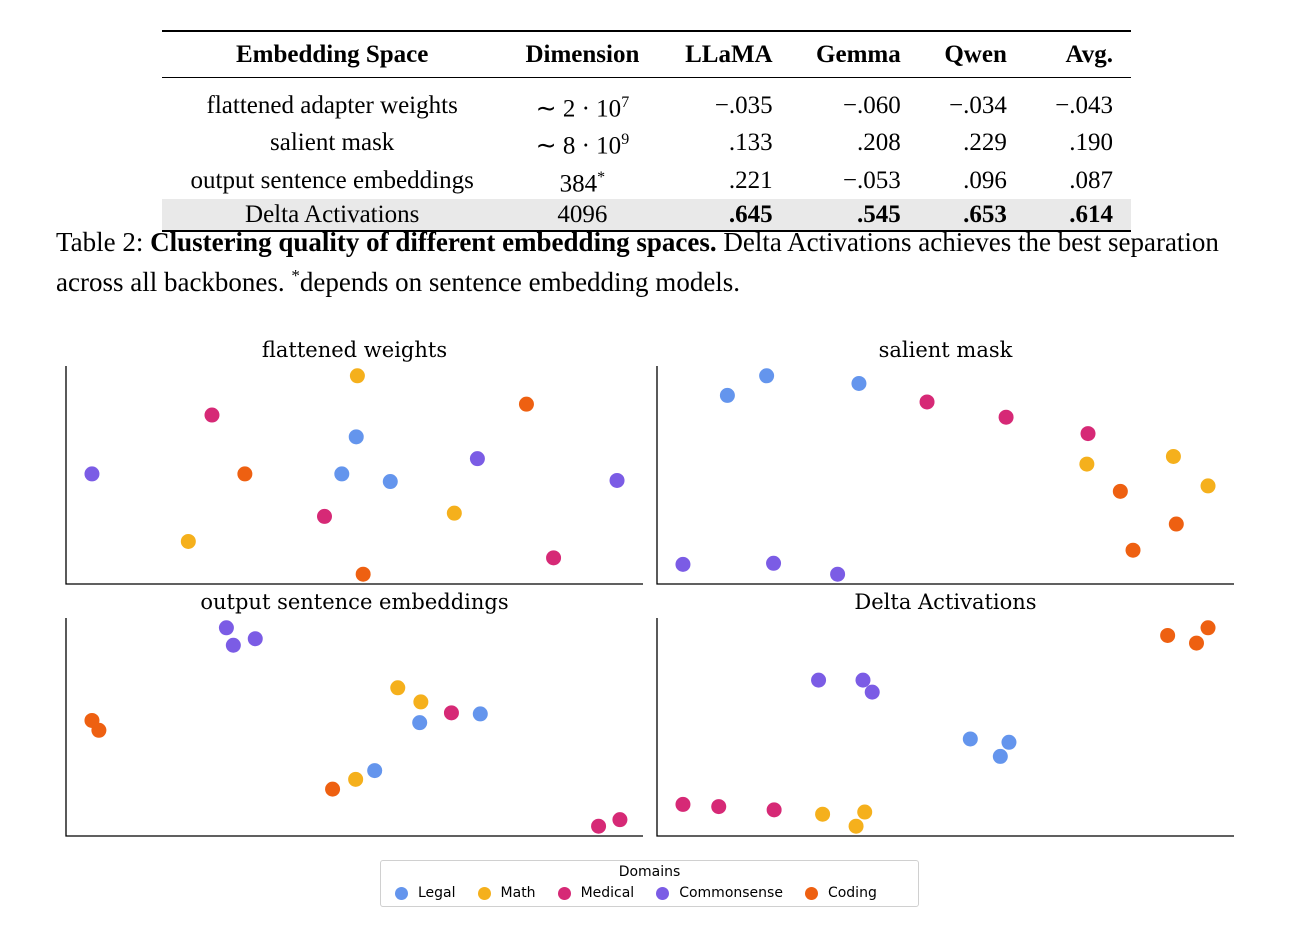  What do you see at coordinates (1091, 214) in the screenshot?
I see `cell-avg: .614` at bounding box center [1091, 214].